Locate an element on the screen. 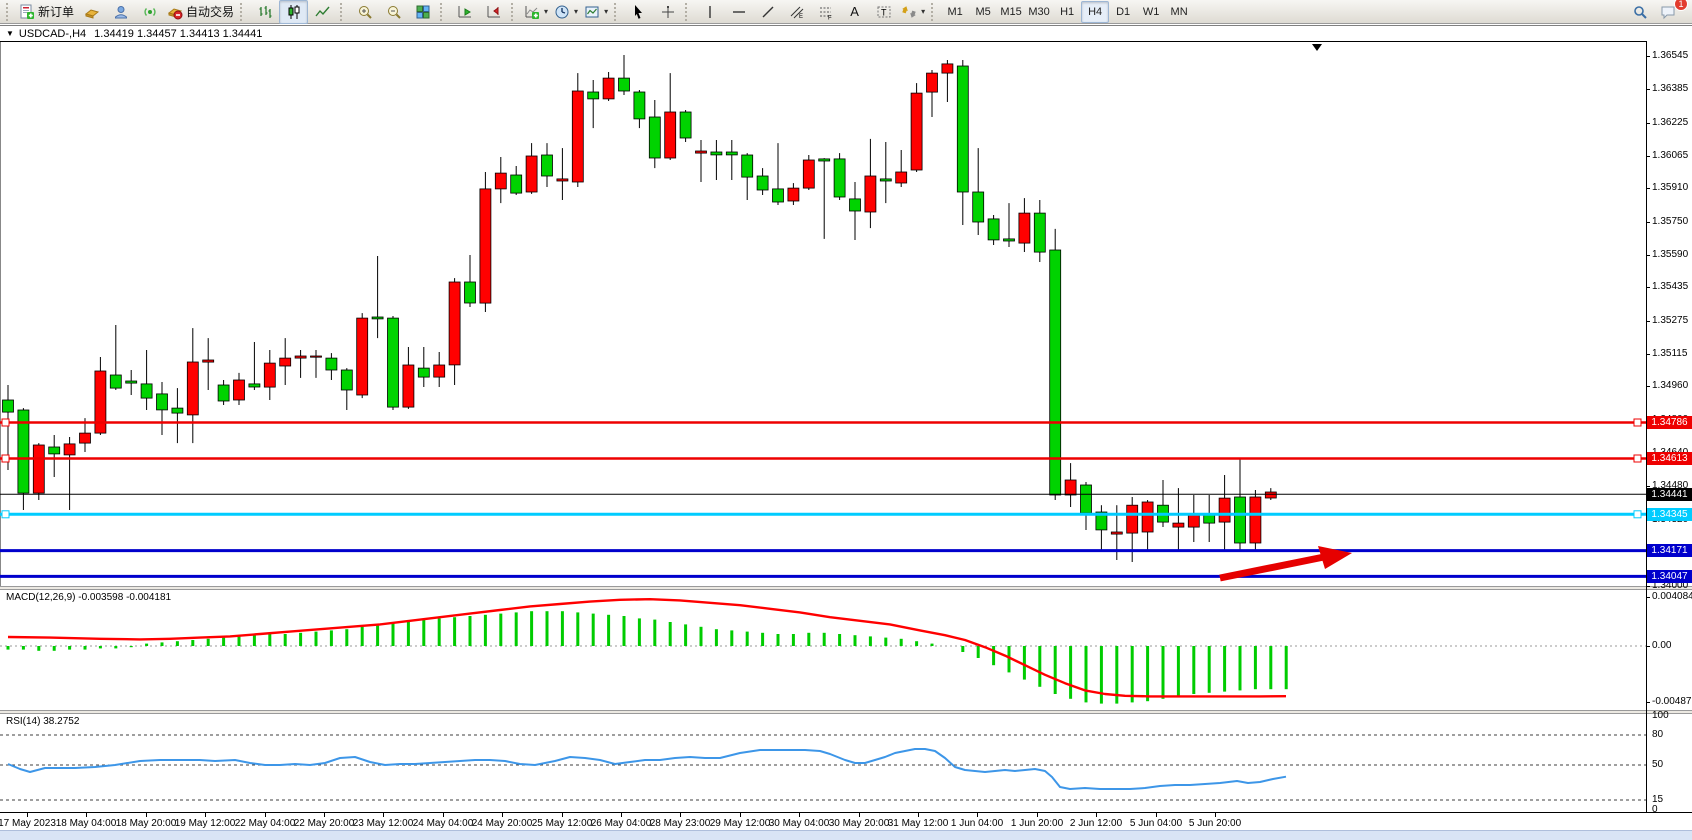  time-label: 31 May 12:00 is located at coordinates (918, 823).